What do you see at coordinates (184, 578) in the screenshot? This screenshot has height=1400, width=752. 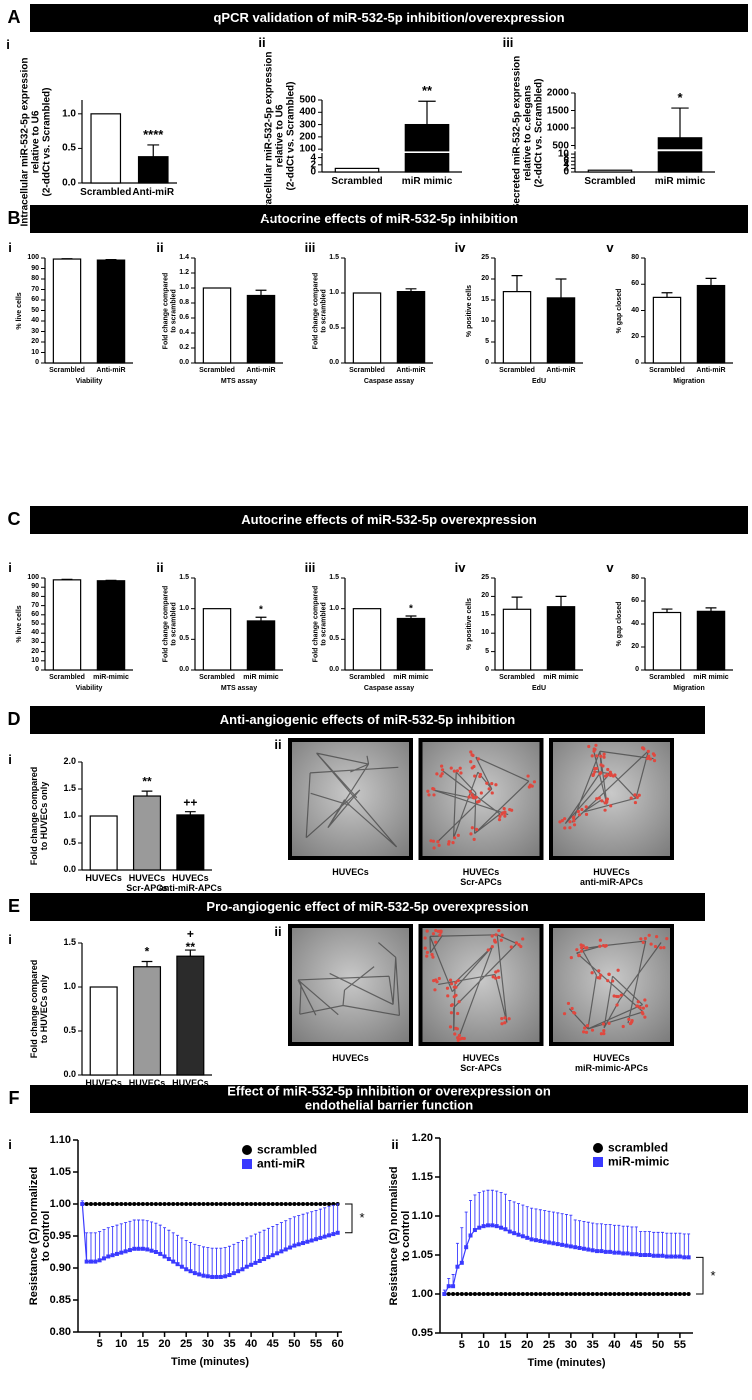 I see `y-tick-label: 1.5` at bounding box center [184, 578].